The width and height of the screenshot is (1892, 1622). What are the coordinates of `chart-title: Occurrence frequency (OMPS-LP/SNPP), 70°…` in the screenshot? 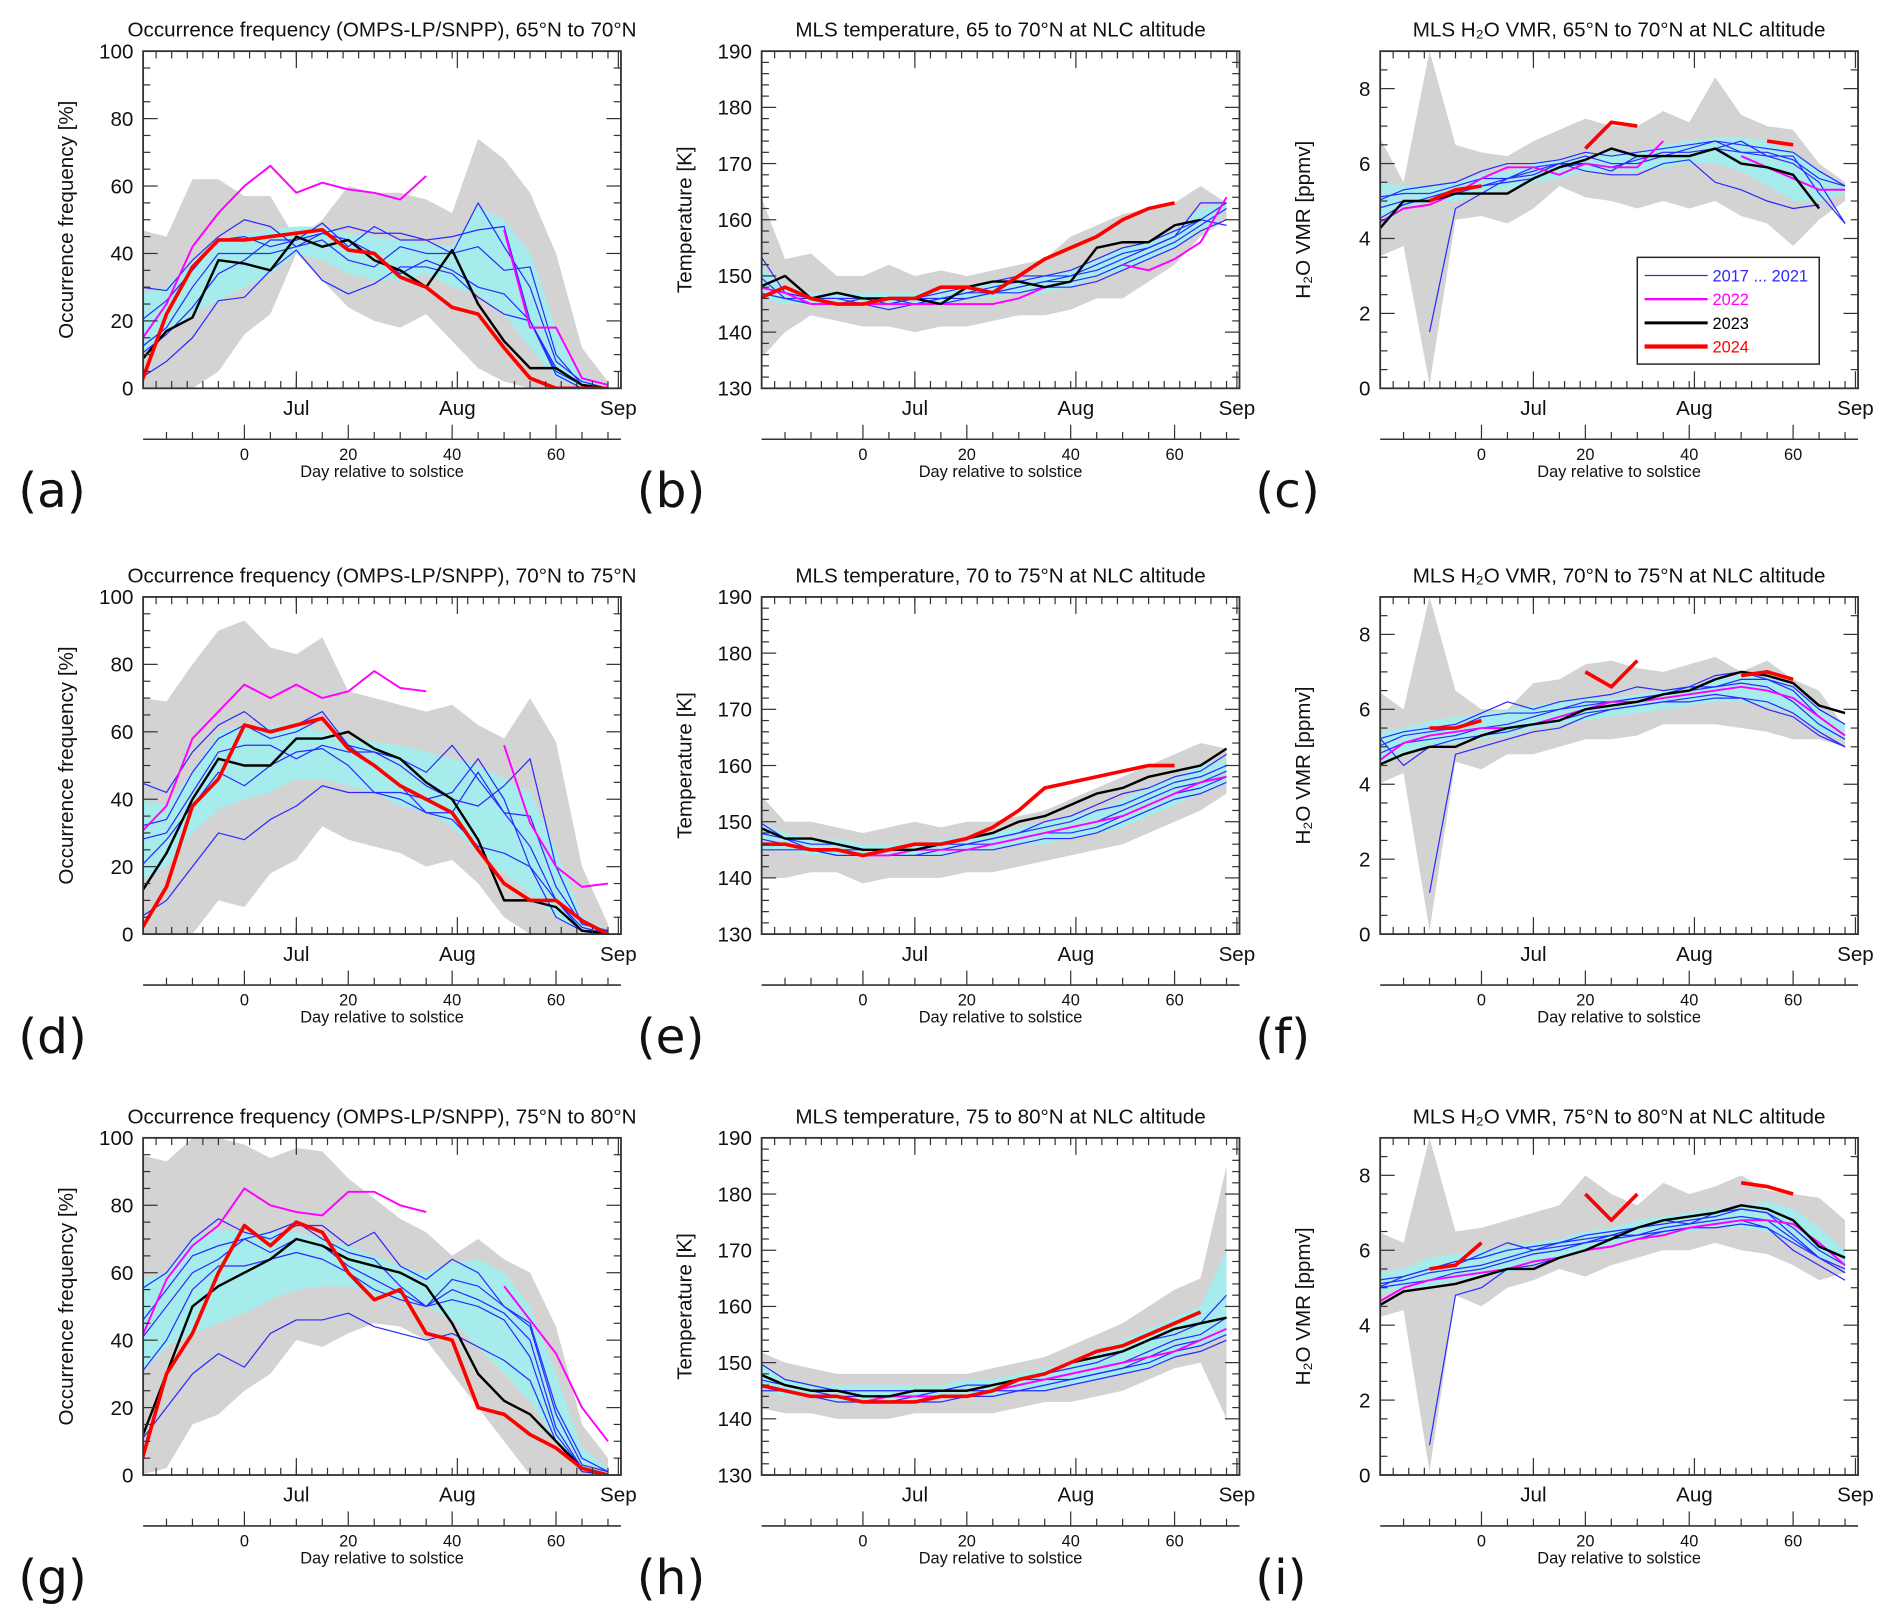 It's located at (382, 575).